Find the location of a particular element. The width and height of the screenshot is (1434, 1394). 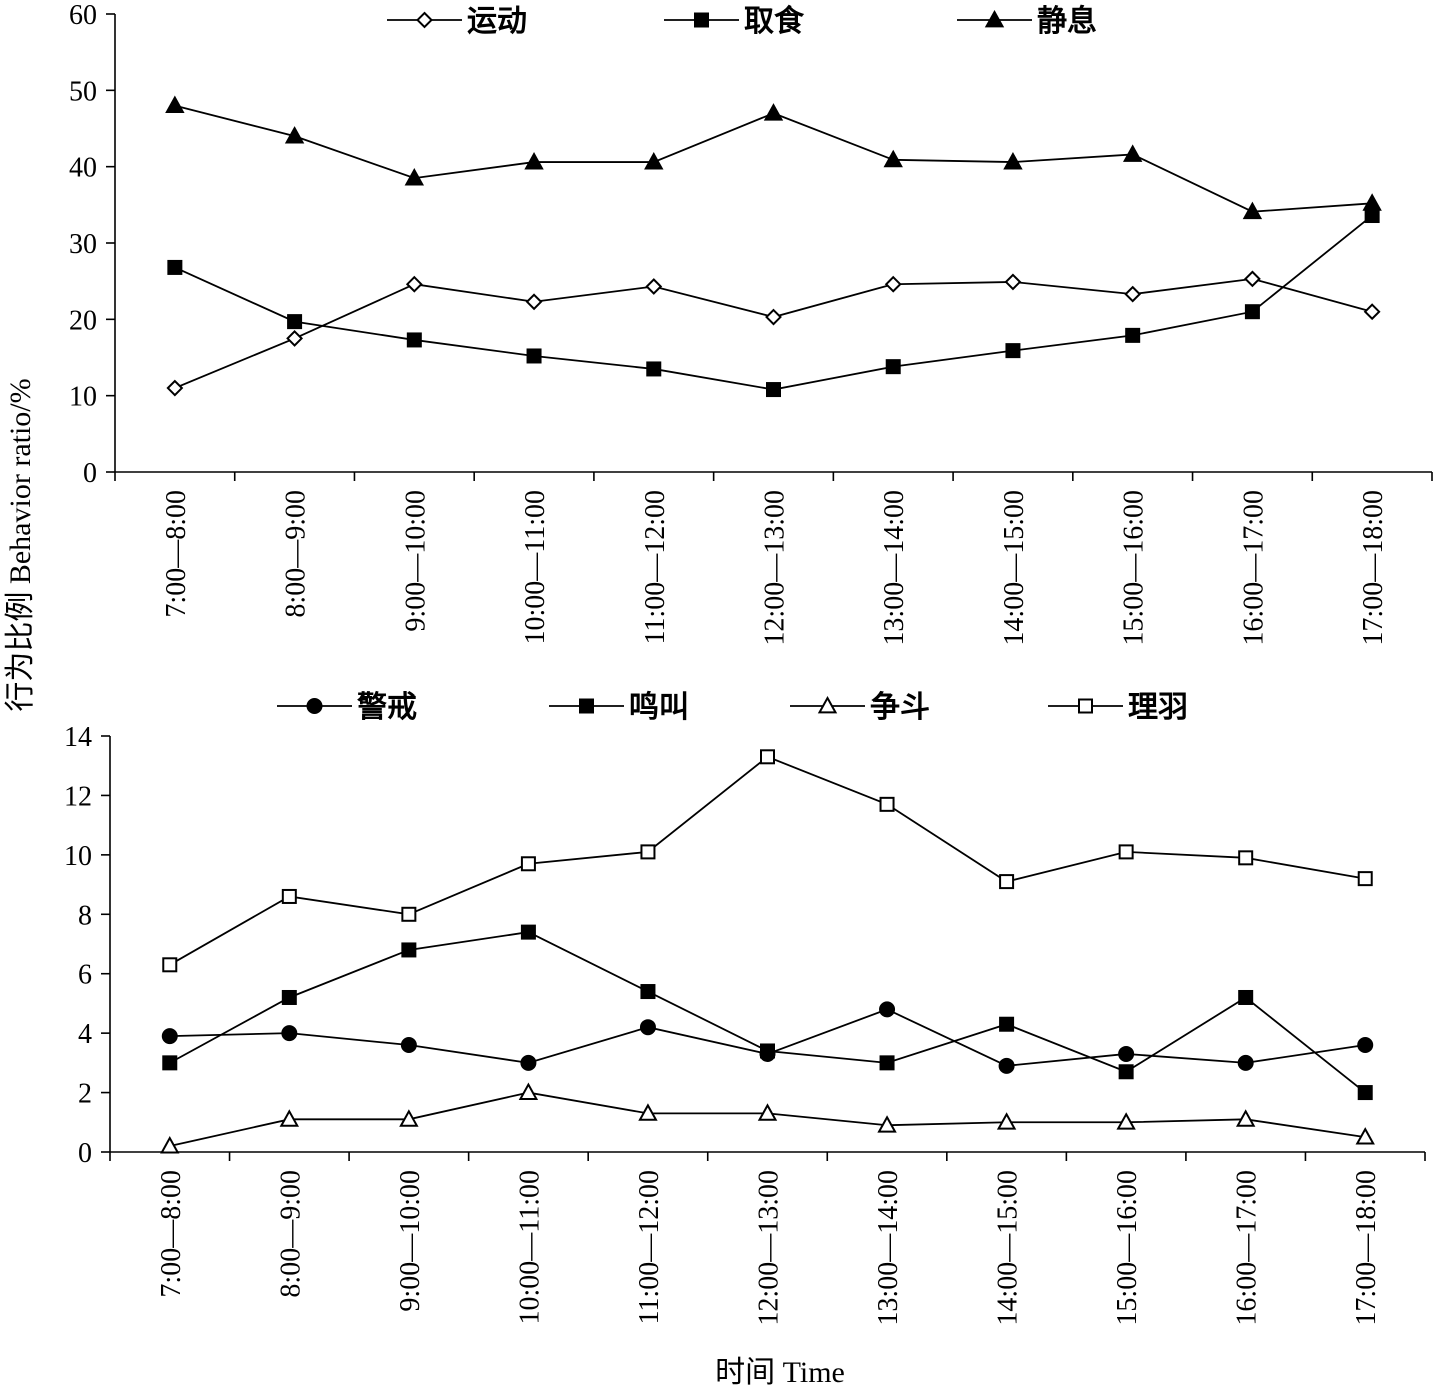

y-tick-label: 14 is located at coordinates (78, 737).